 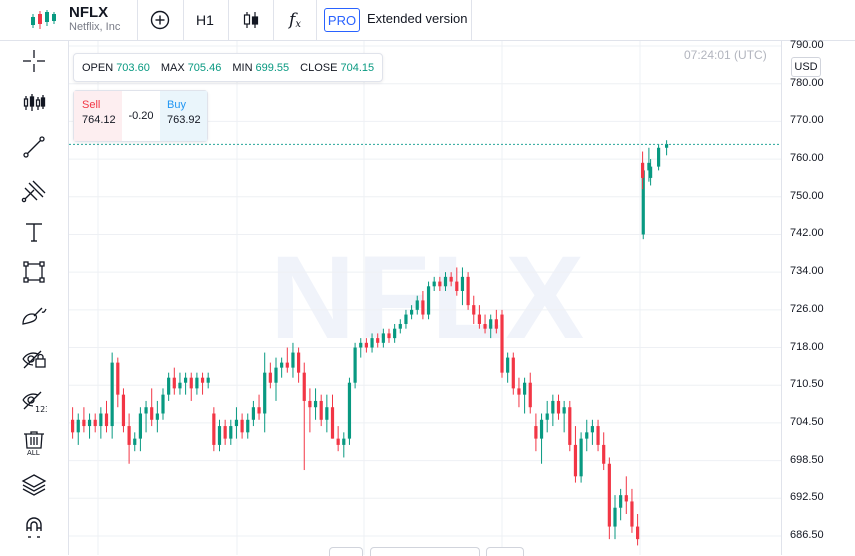 I want to click on reset-chart-button, so click(x=505, y=551).